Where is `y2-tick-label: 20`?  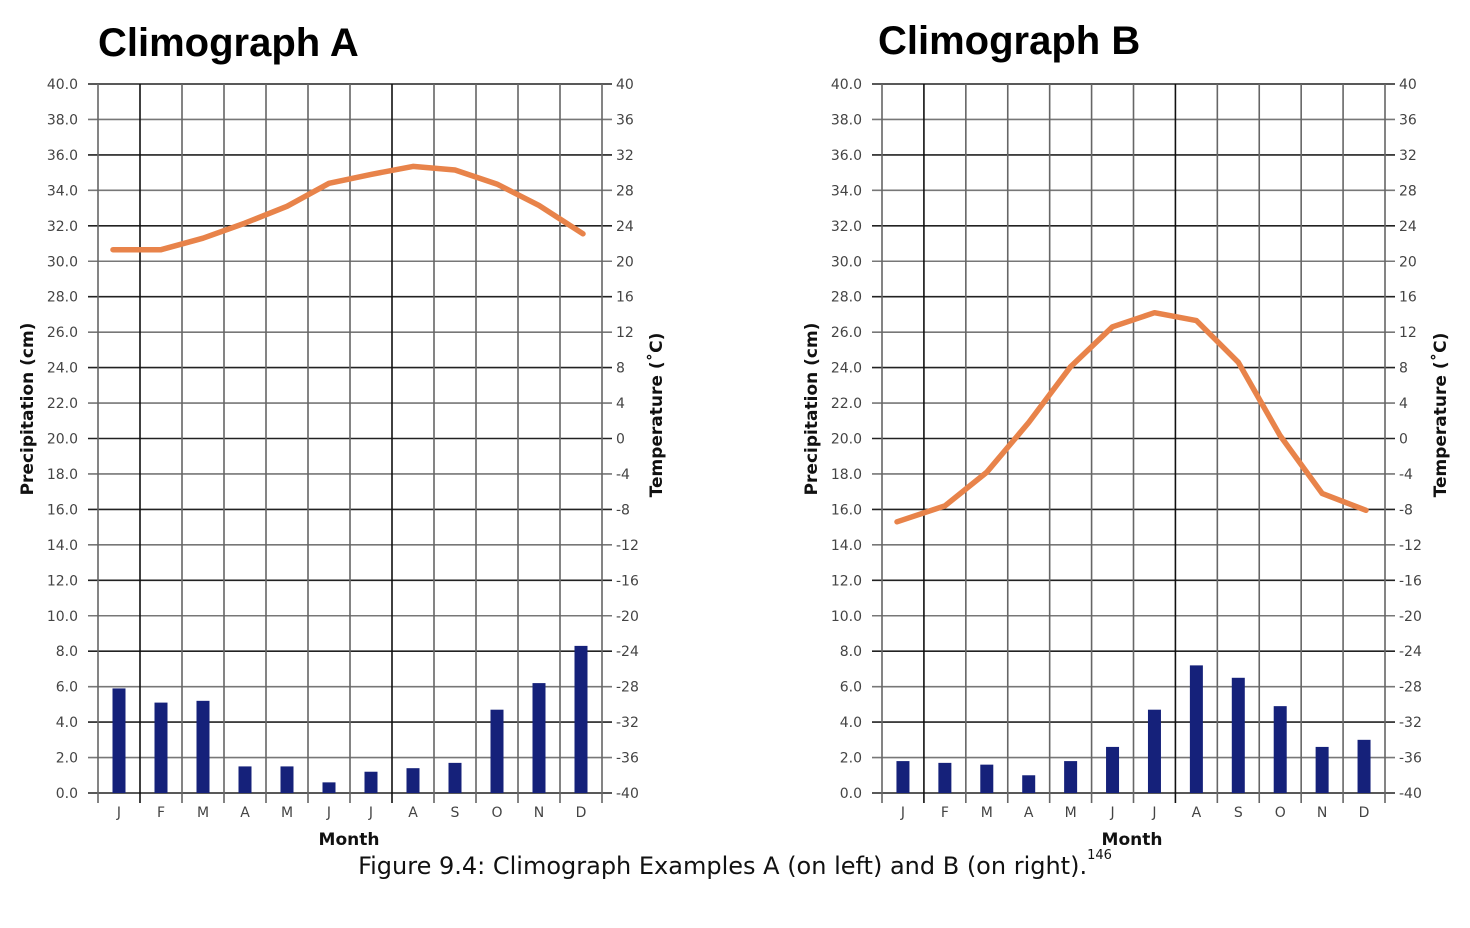
y2-tick-label: 20 is located at coordinates (625, 262).